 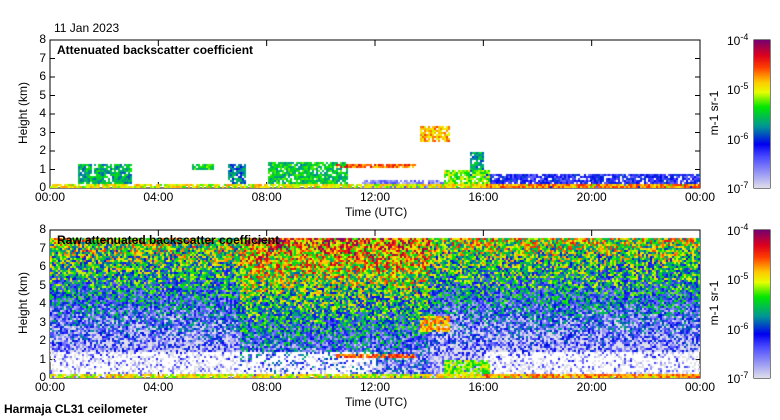 I want to click on panel-title: Attenuated backscatter coefficient, so click(x=155, y=50).